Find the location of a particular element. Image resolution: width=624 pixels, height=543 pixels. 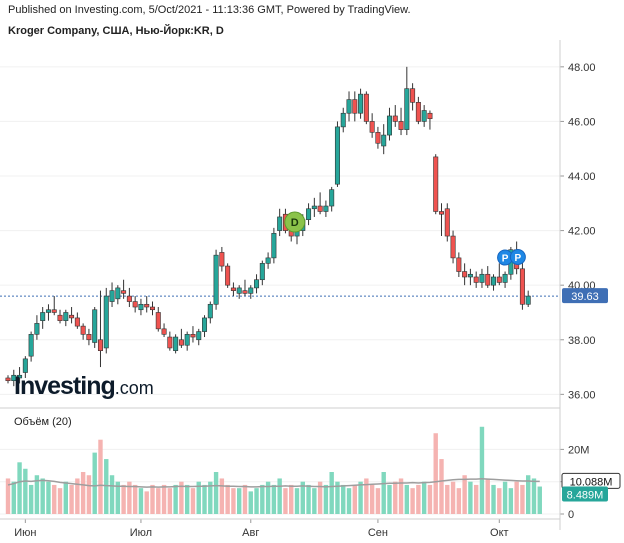

price-tick-label: 42.00 is located at coordinates (582, 232).